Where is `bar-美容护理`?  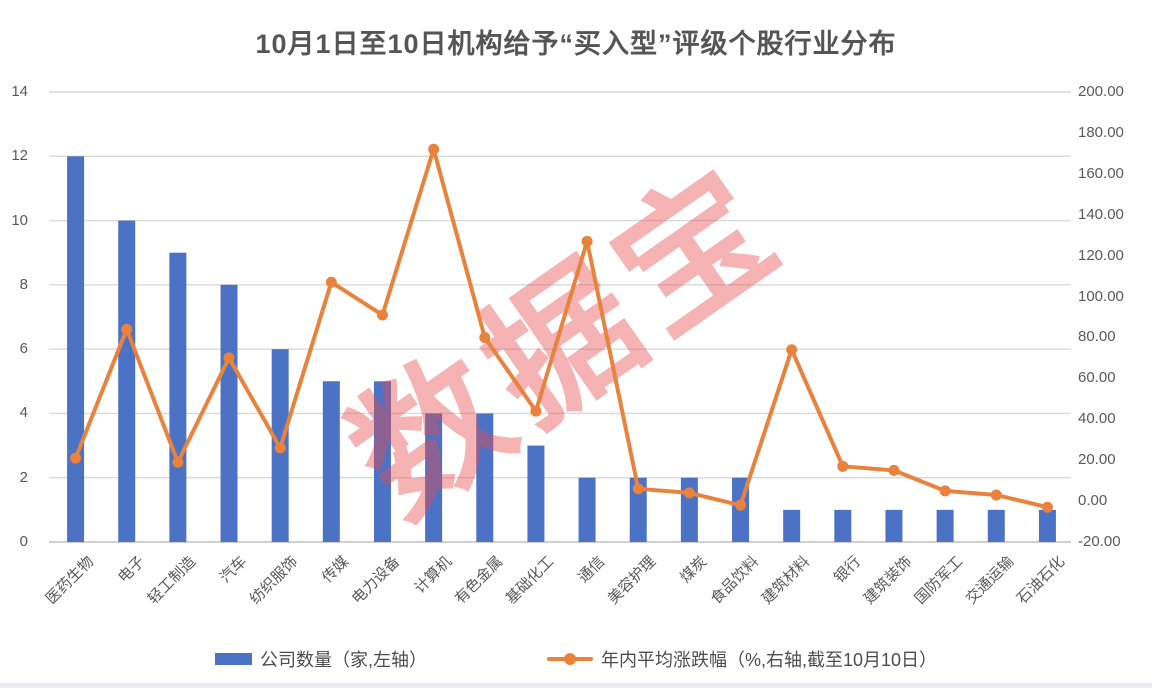
bar-美容护理 is located at coordinates (638, 509).